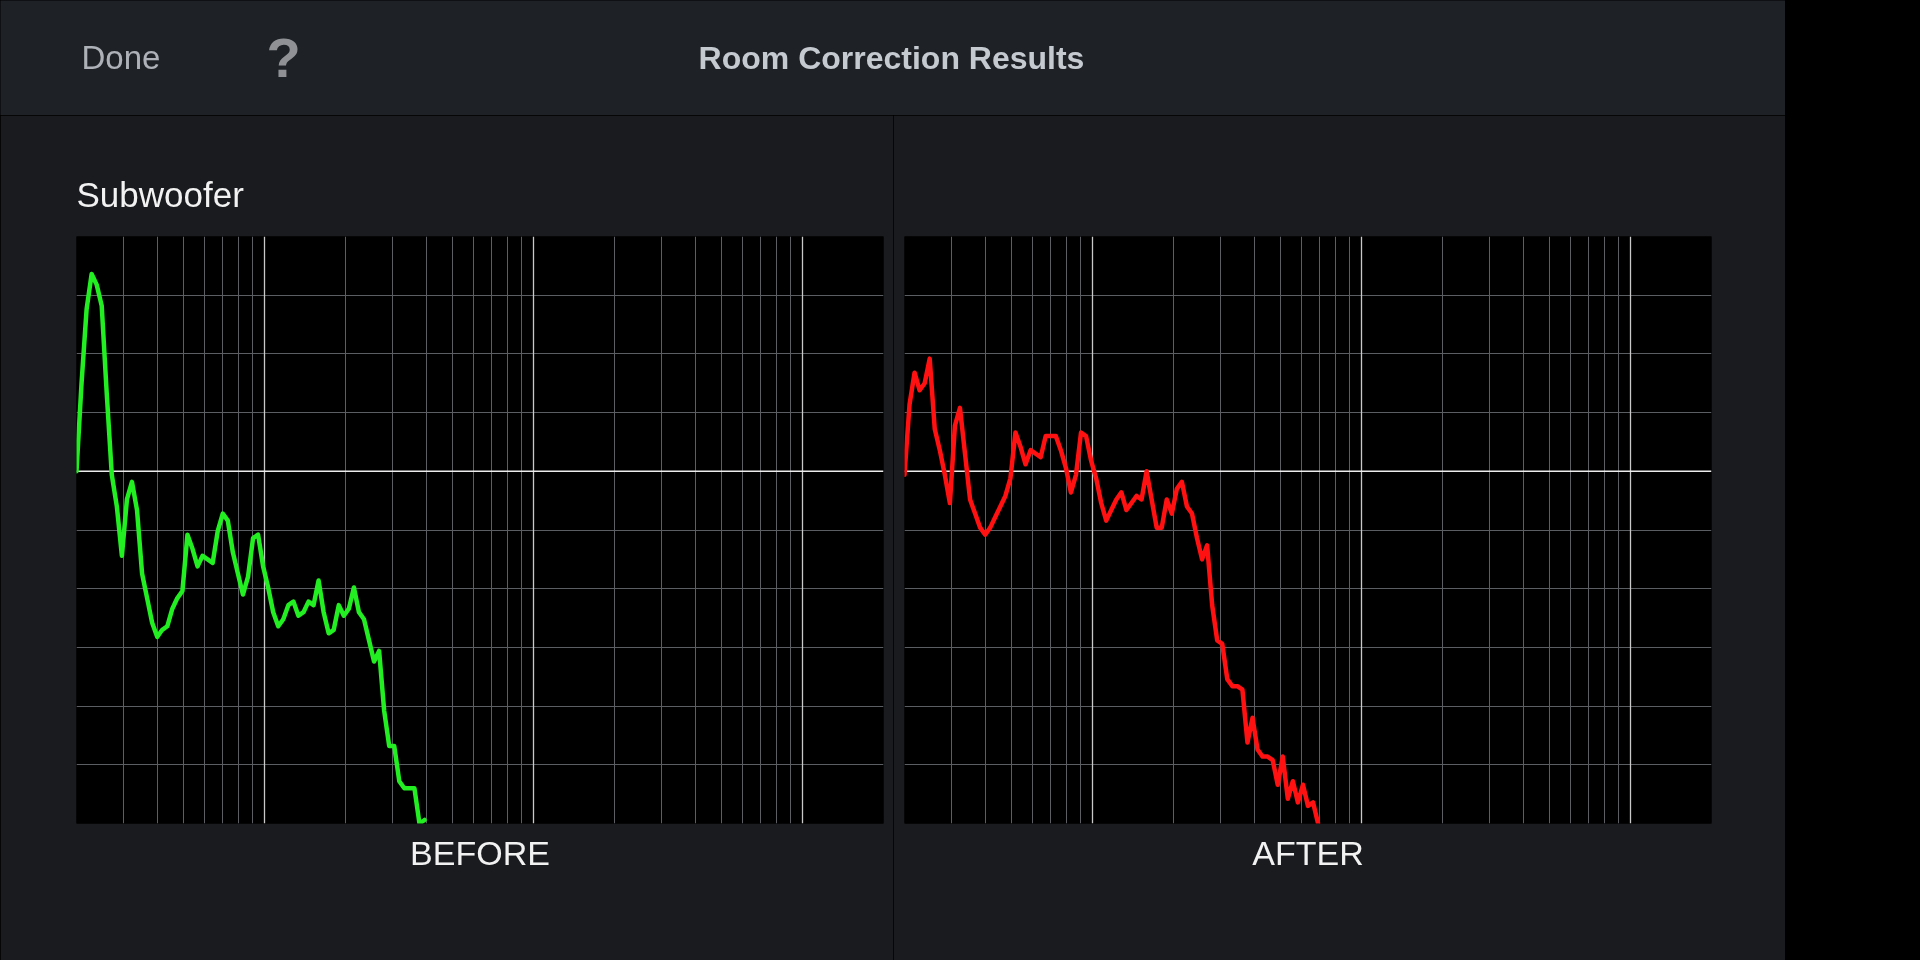 The width and height of the screenshot is (1920, 960). Describe the element at coordinates (480, 852) in the screenshot. I see `x-axis-title: BEFORE` at that location.